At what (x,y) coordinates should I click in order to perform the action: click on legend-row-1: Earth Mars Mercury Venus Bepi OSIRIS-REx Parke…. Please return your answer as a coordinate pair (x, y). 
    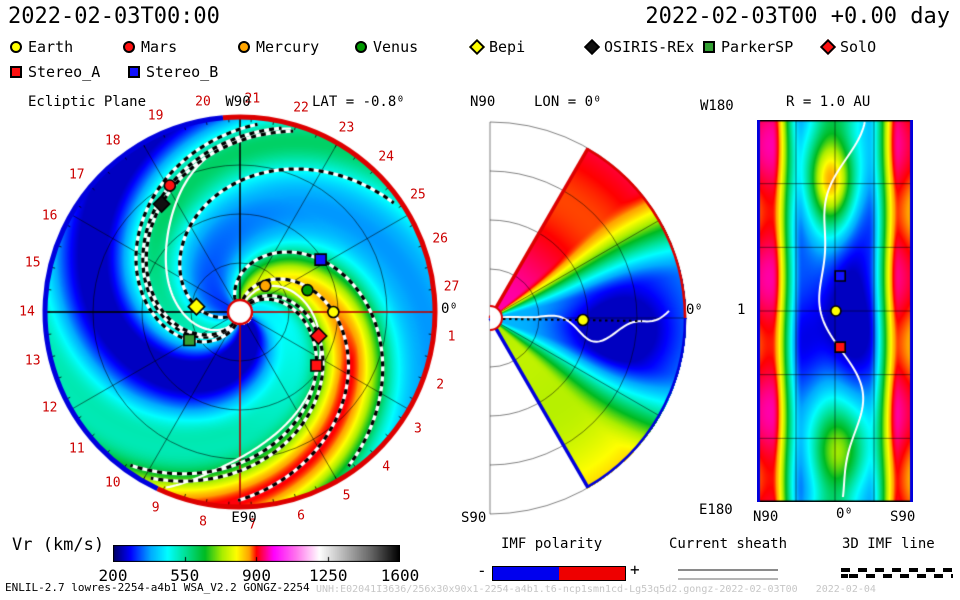
    Looking at the image, I should click on (480, 50).